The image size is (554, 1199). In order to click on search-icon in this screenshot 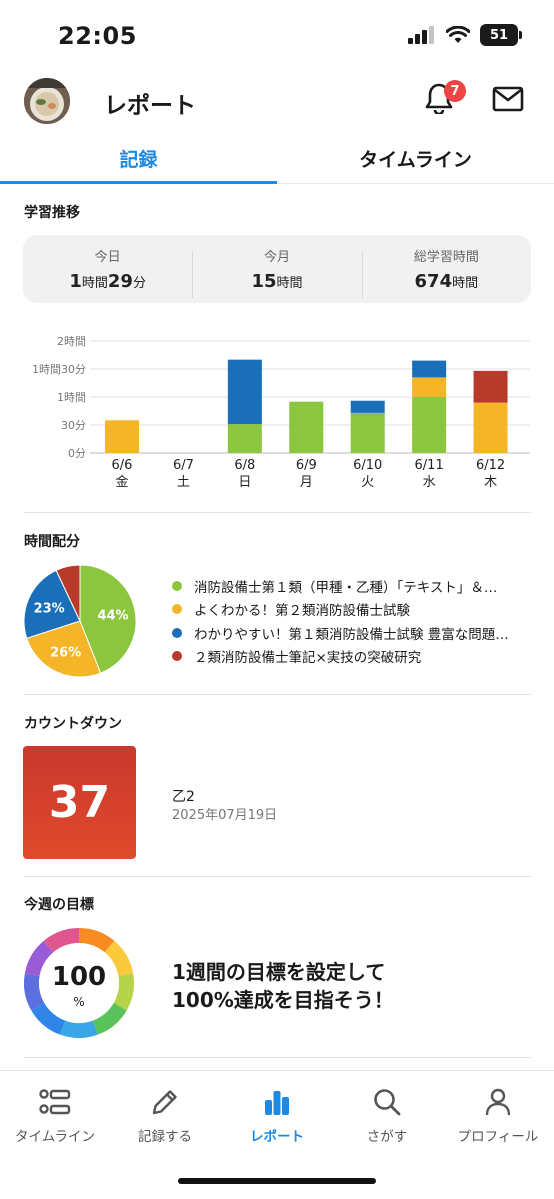, I will do `click(387, 1102)`.